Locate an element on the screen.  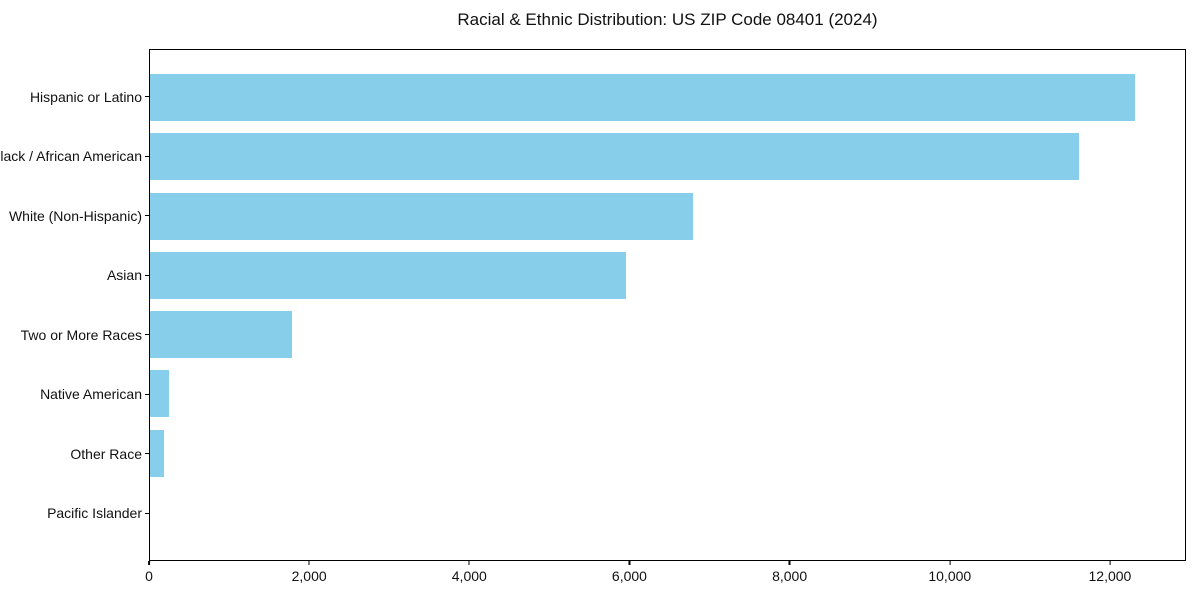
y-tick-label: Native American is located at coordinates (91, 394).